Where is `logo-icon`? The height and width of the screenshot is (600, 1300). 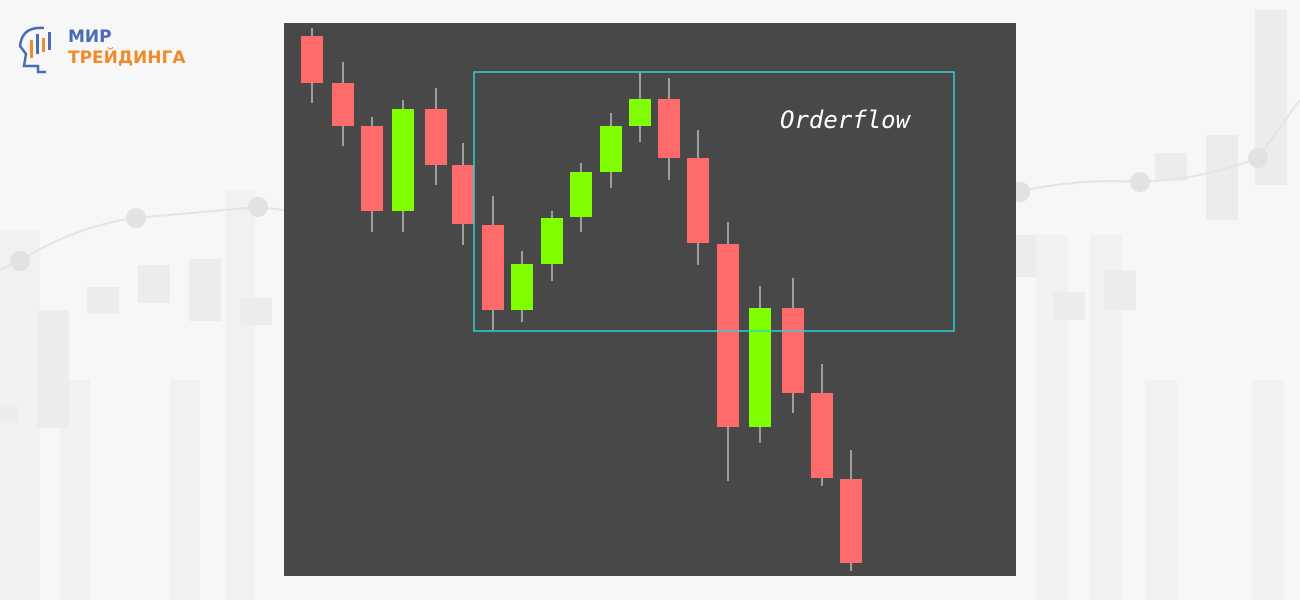 logo-icon is located at coordinates (32, 50).